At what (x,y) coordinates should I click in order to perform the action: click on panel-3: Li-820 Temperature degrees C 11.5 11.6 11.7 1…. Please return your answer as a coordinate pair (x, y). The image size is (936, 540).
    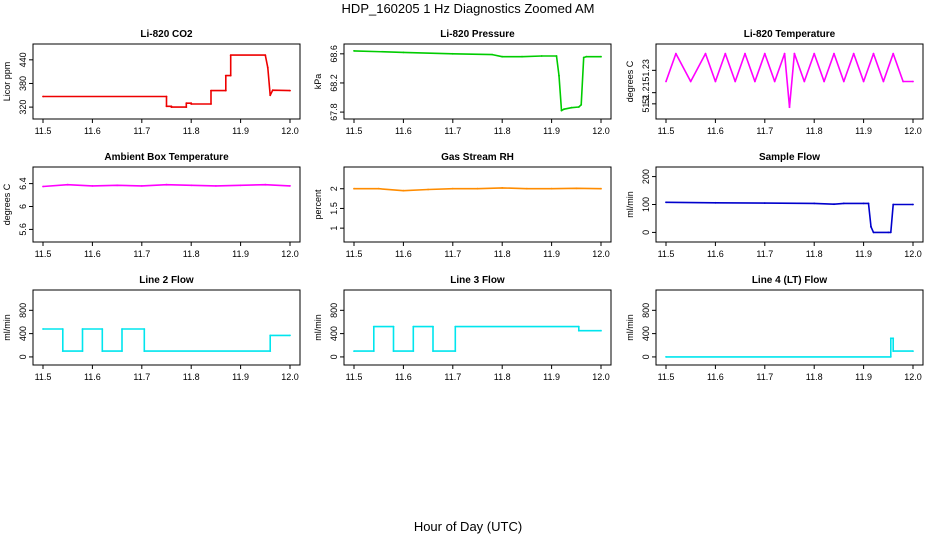
    Looking at the image, I should click on (774, 82).